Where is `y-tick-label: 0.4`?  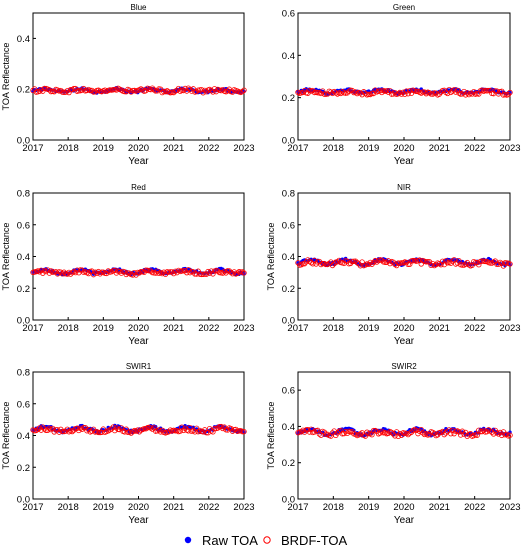 y-tick-label: 0.4 is located at coordinates (23, 39).